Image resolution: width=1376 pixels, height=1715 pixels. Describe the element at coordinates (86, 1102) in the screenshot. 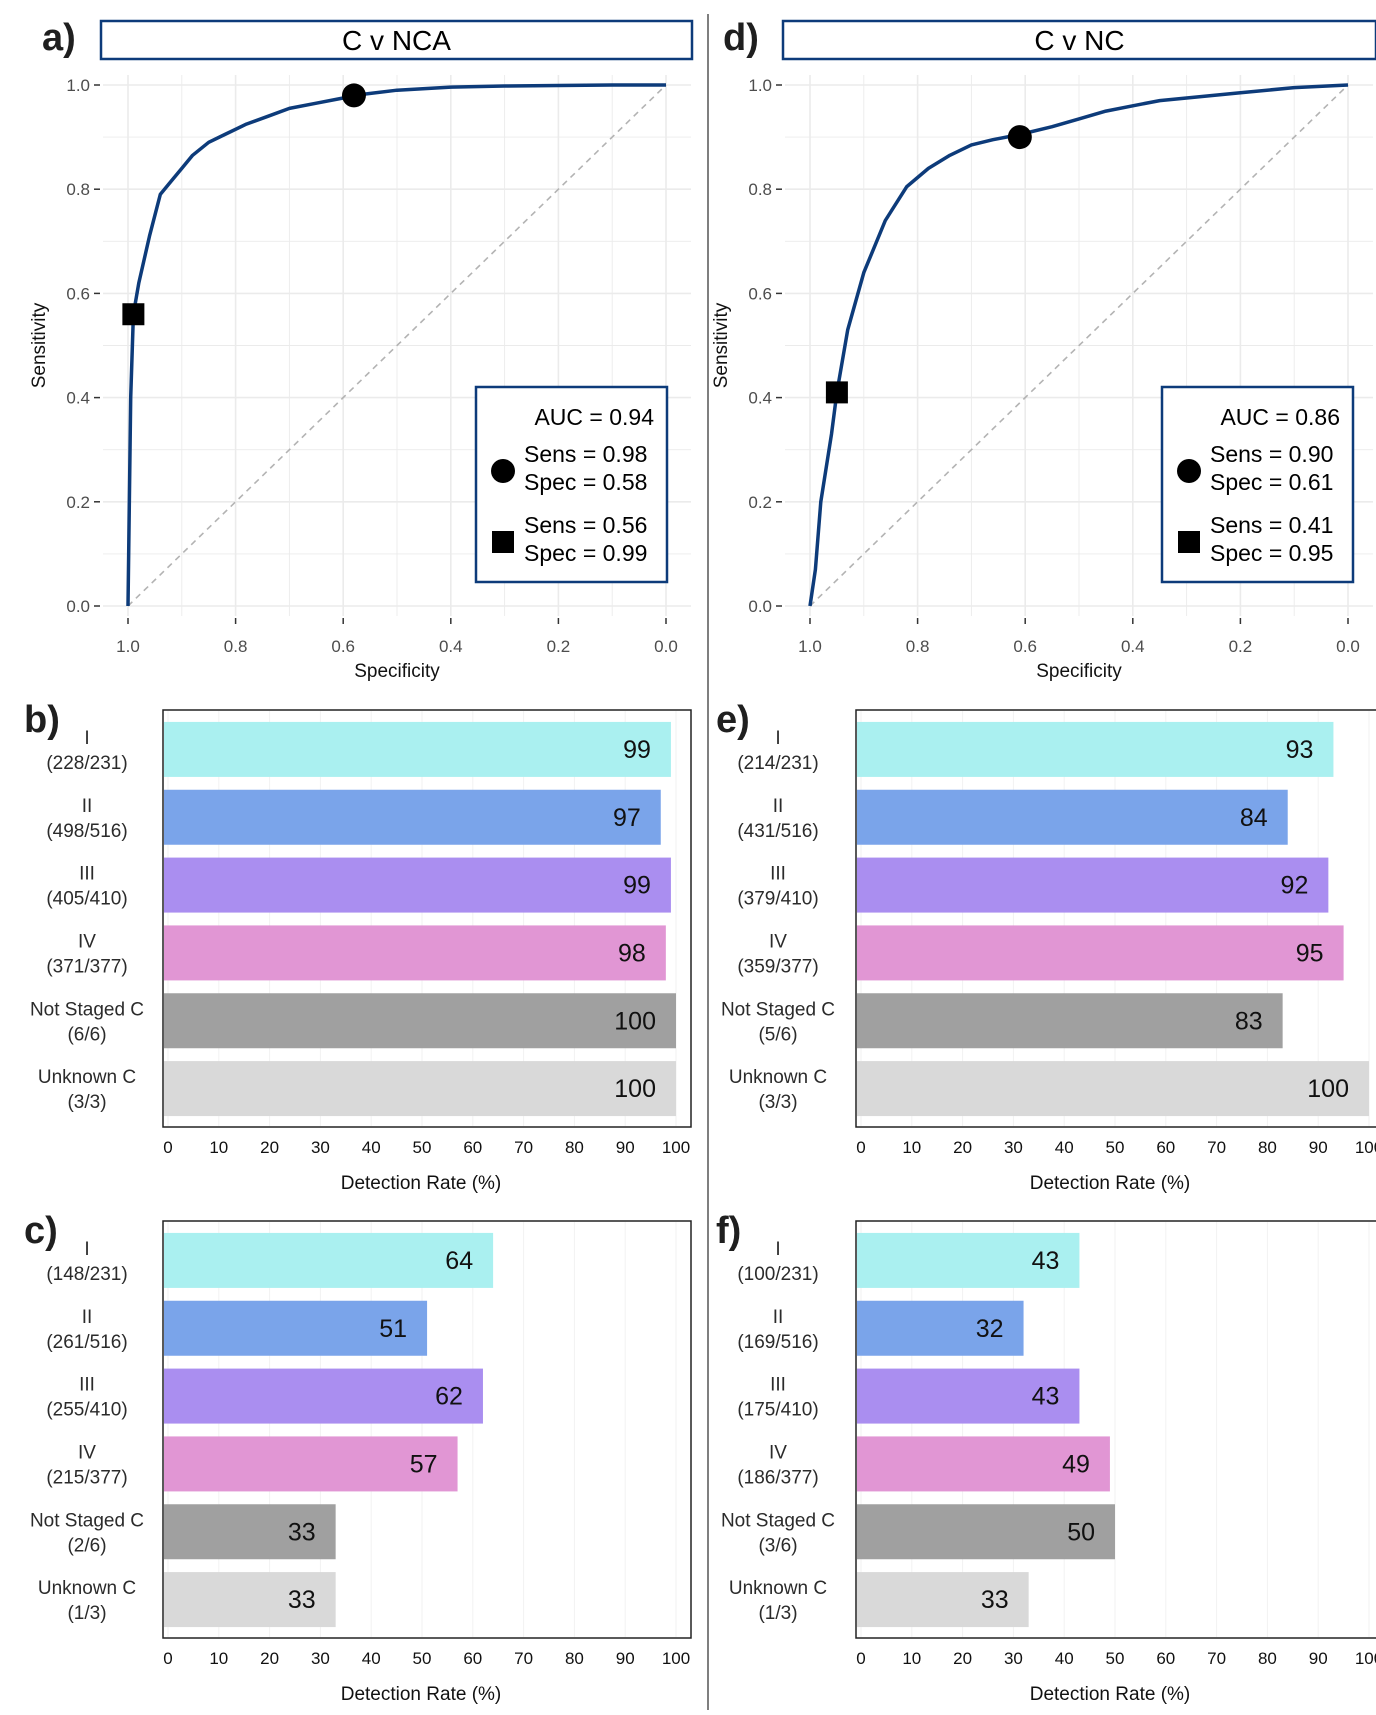

I see `stage-count: (3/3)` at that location.